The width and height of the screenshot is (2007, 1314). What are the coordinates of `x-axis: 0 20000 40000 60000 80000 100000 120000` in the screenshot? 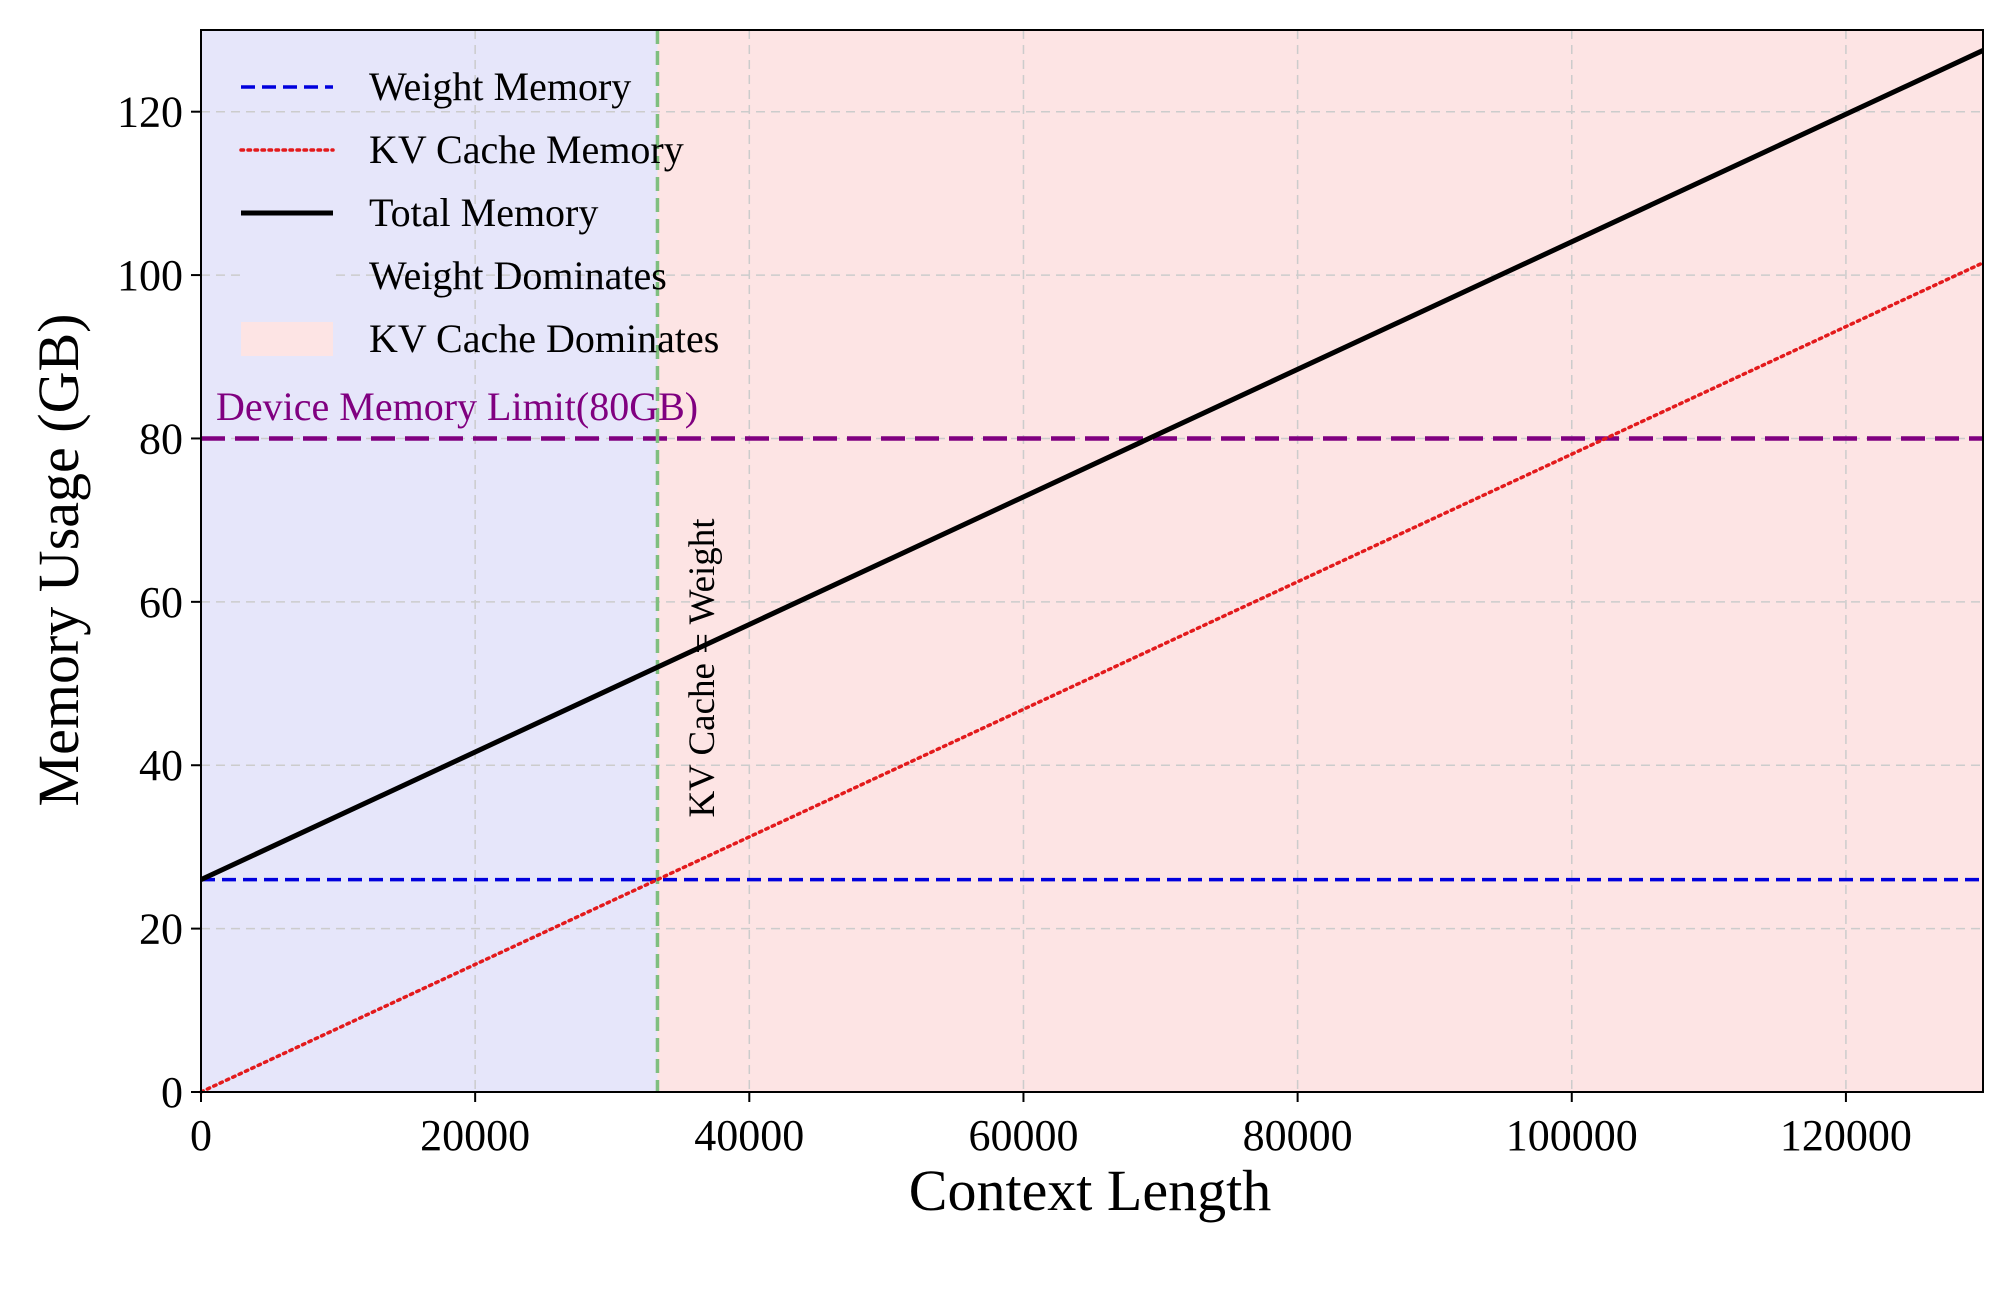 It's located at (1051, 1126).